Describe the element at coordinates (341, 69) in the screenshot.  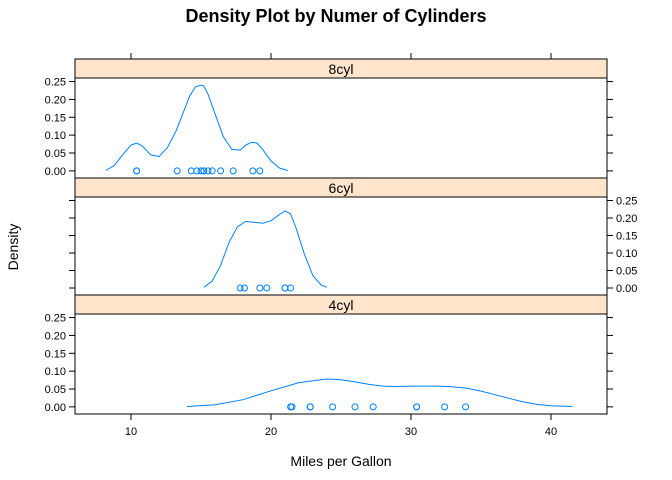
I see `strip-label: 8cyl` at that location.